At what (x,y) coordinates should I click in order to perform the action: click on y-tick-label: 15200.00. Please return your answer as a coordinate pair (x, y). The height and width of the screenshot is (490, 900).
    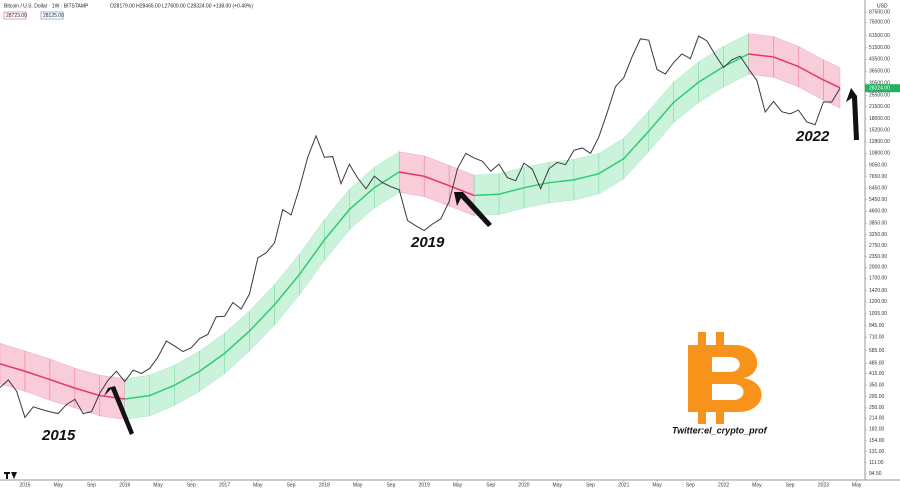
    Looking at the image, I should click on (879, 131).